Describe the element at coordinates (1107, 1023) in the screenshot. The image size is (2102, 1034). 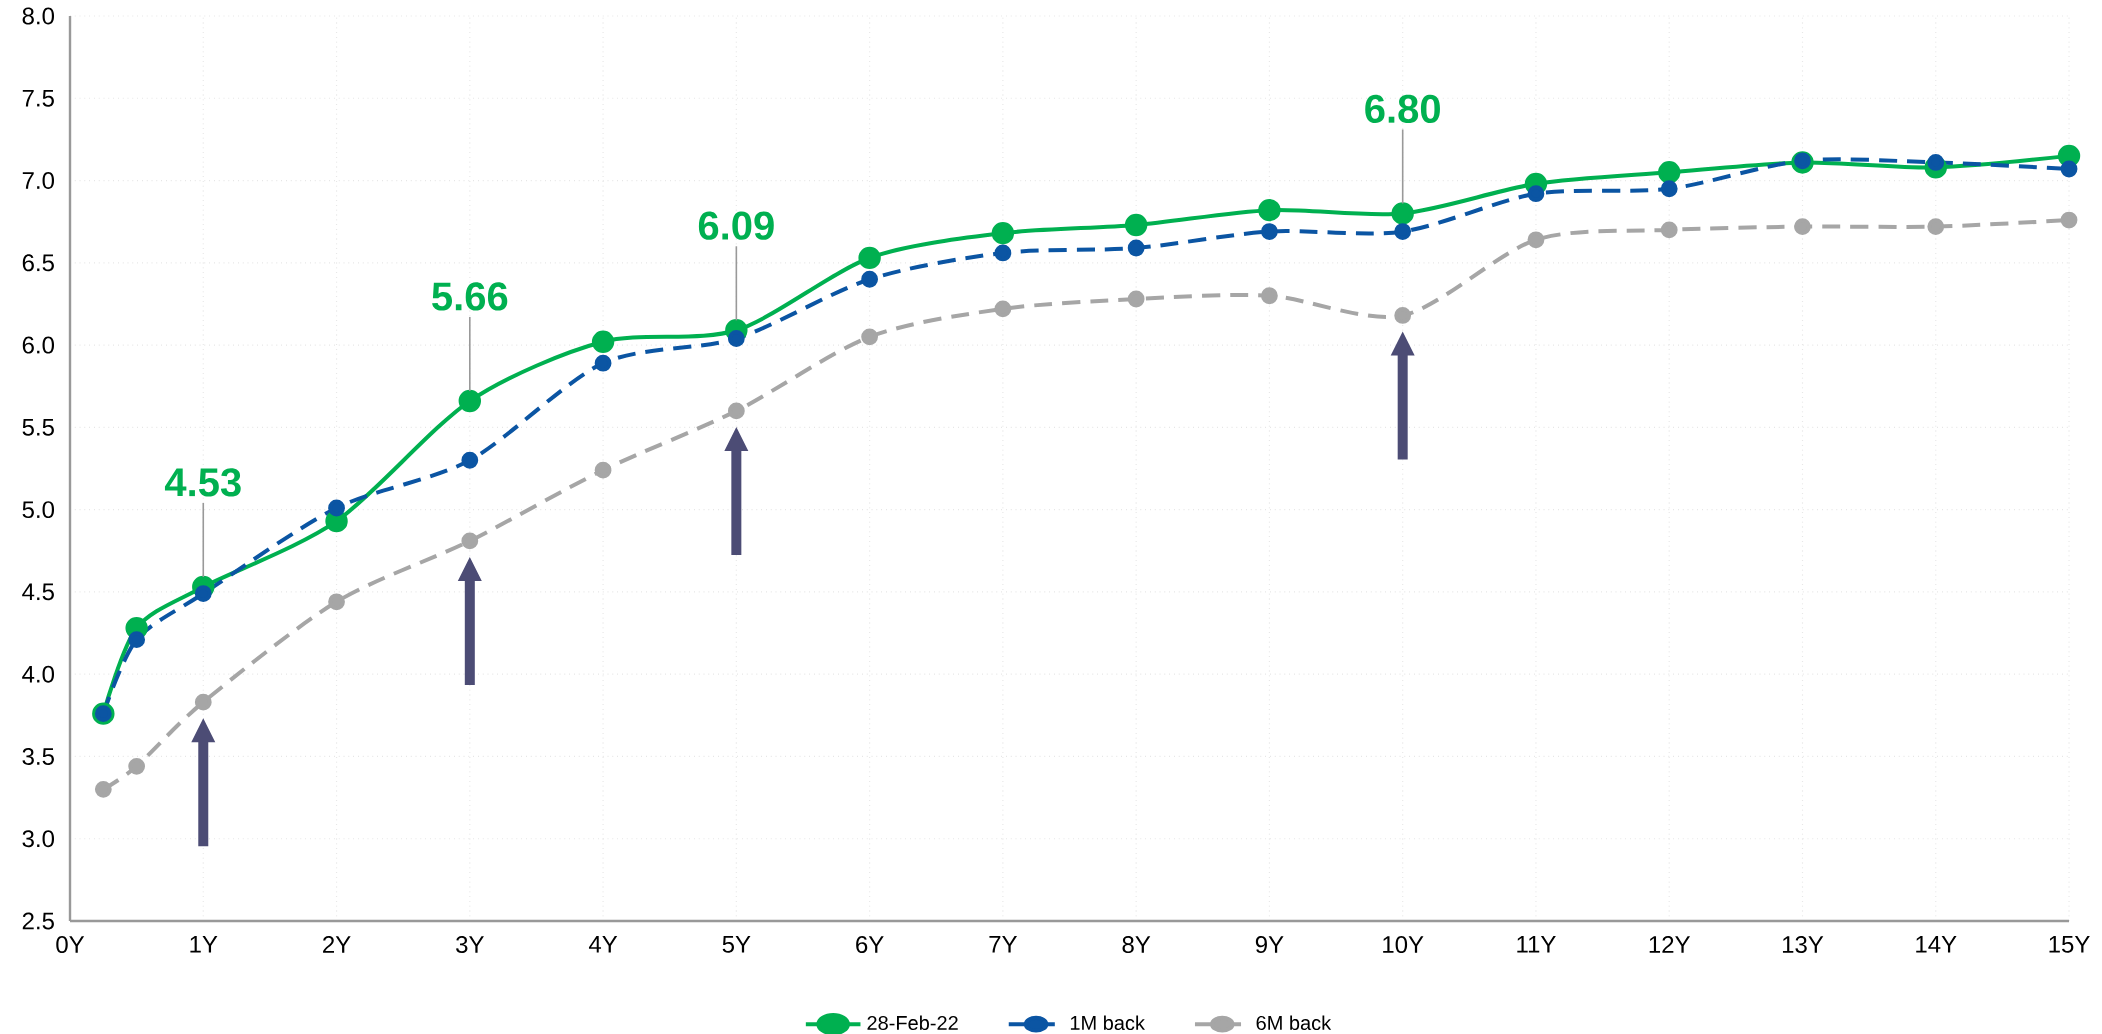
I see `legend-label: 1M back` at that location.